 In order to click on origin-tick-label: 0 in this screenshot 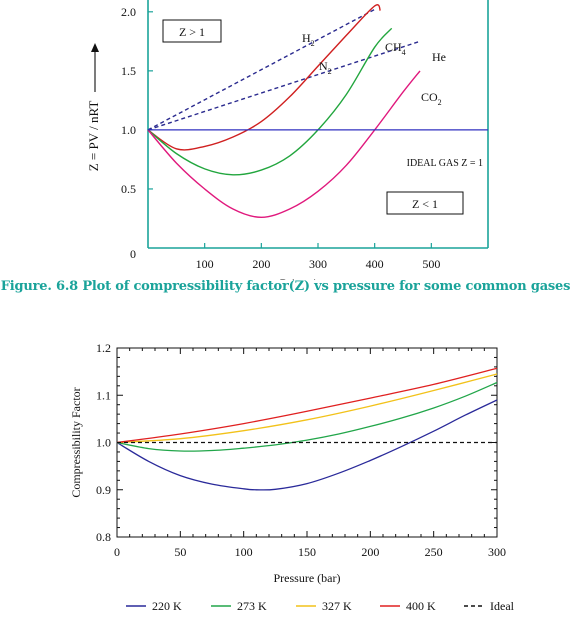, I will do `click(133, 254)`.